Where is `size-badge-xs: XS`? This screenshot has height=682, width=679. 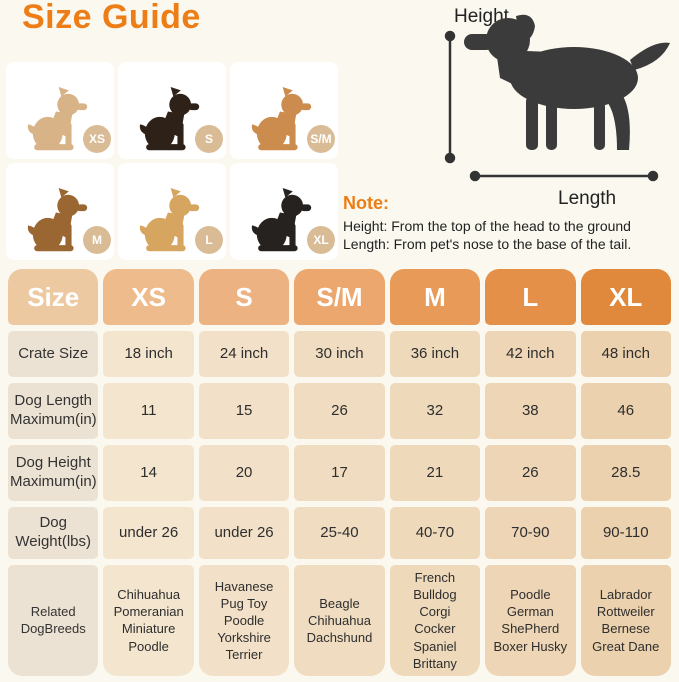 size-badge-xs: XS is located at coordinates (97, 139).